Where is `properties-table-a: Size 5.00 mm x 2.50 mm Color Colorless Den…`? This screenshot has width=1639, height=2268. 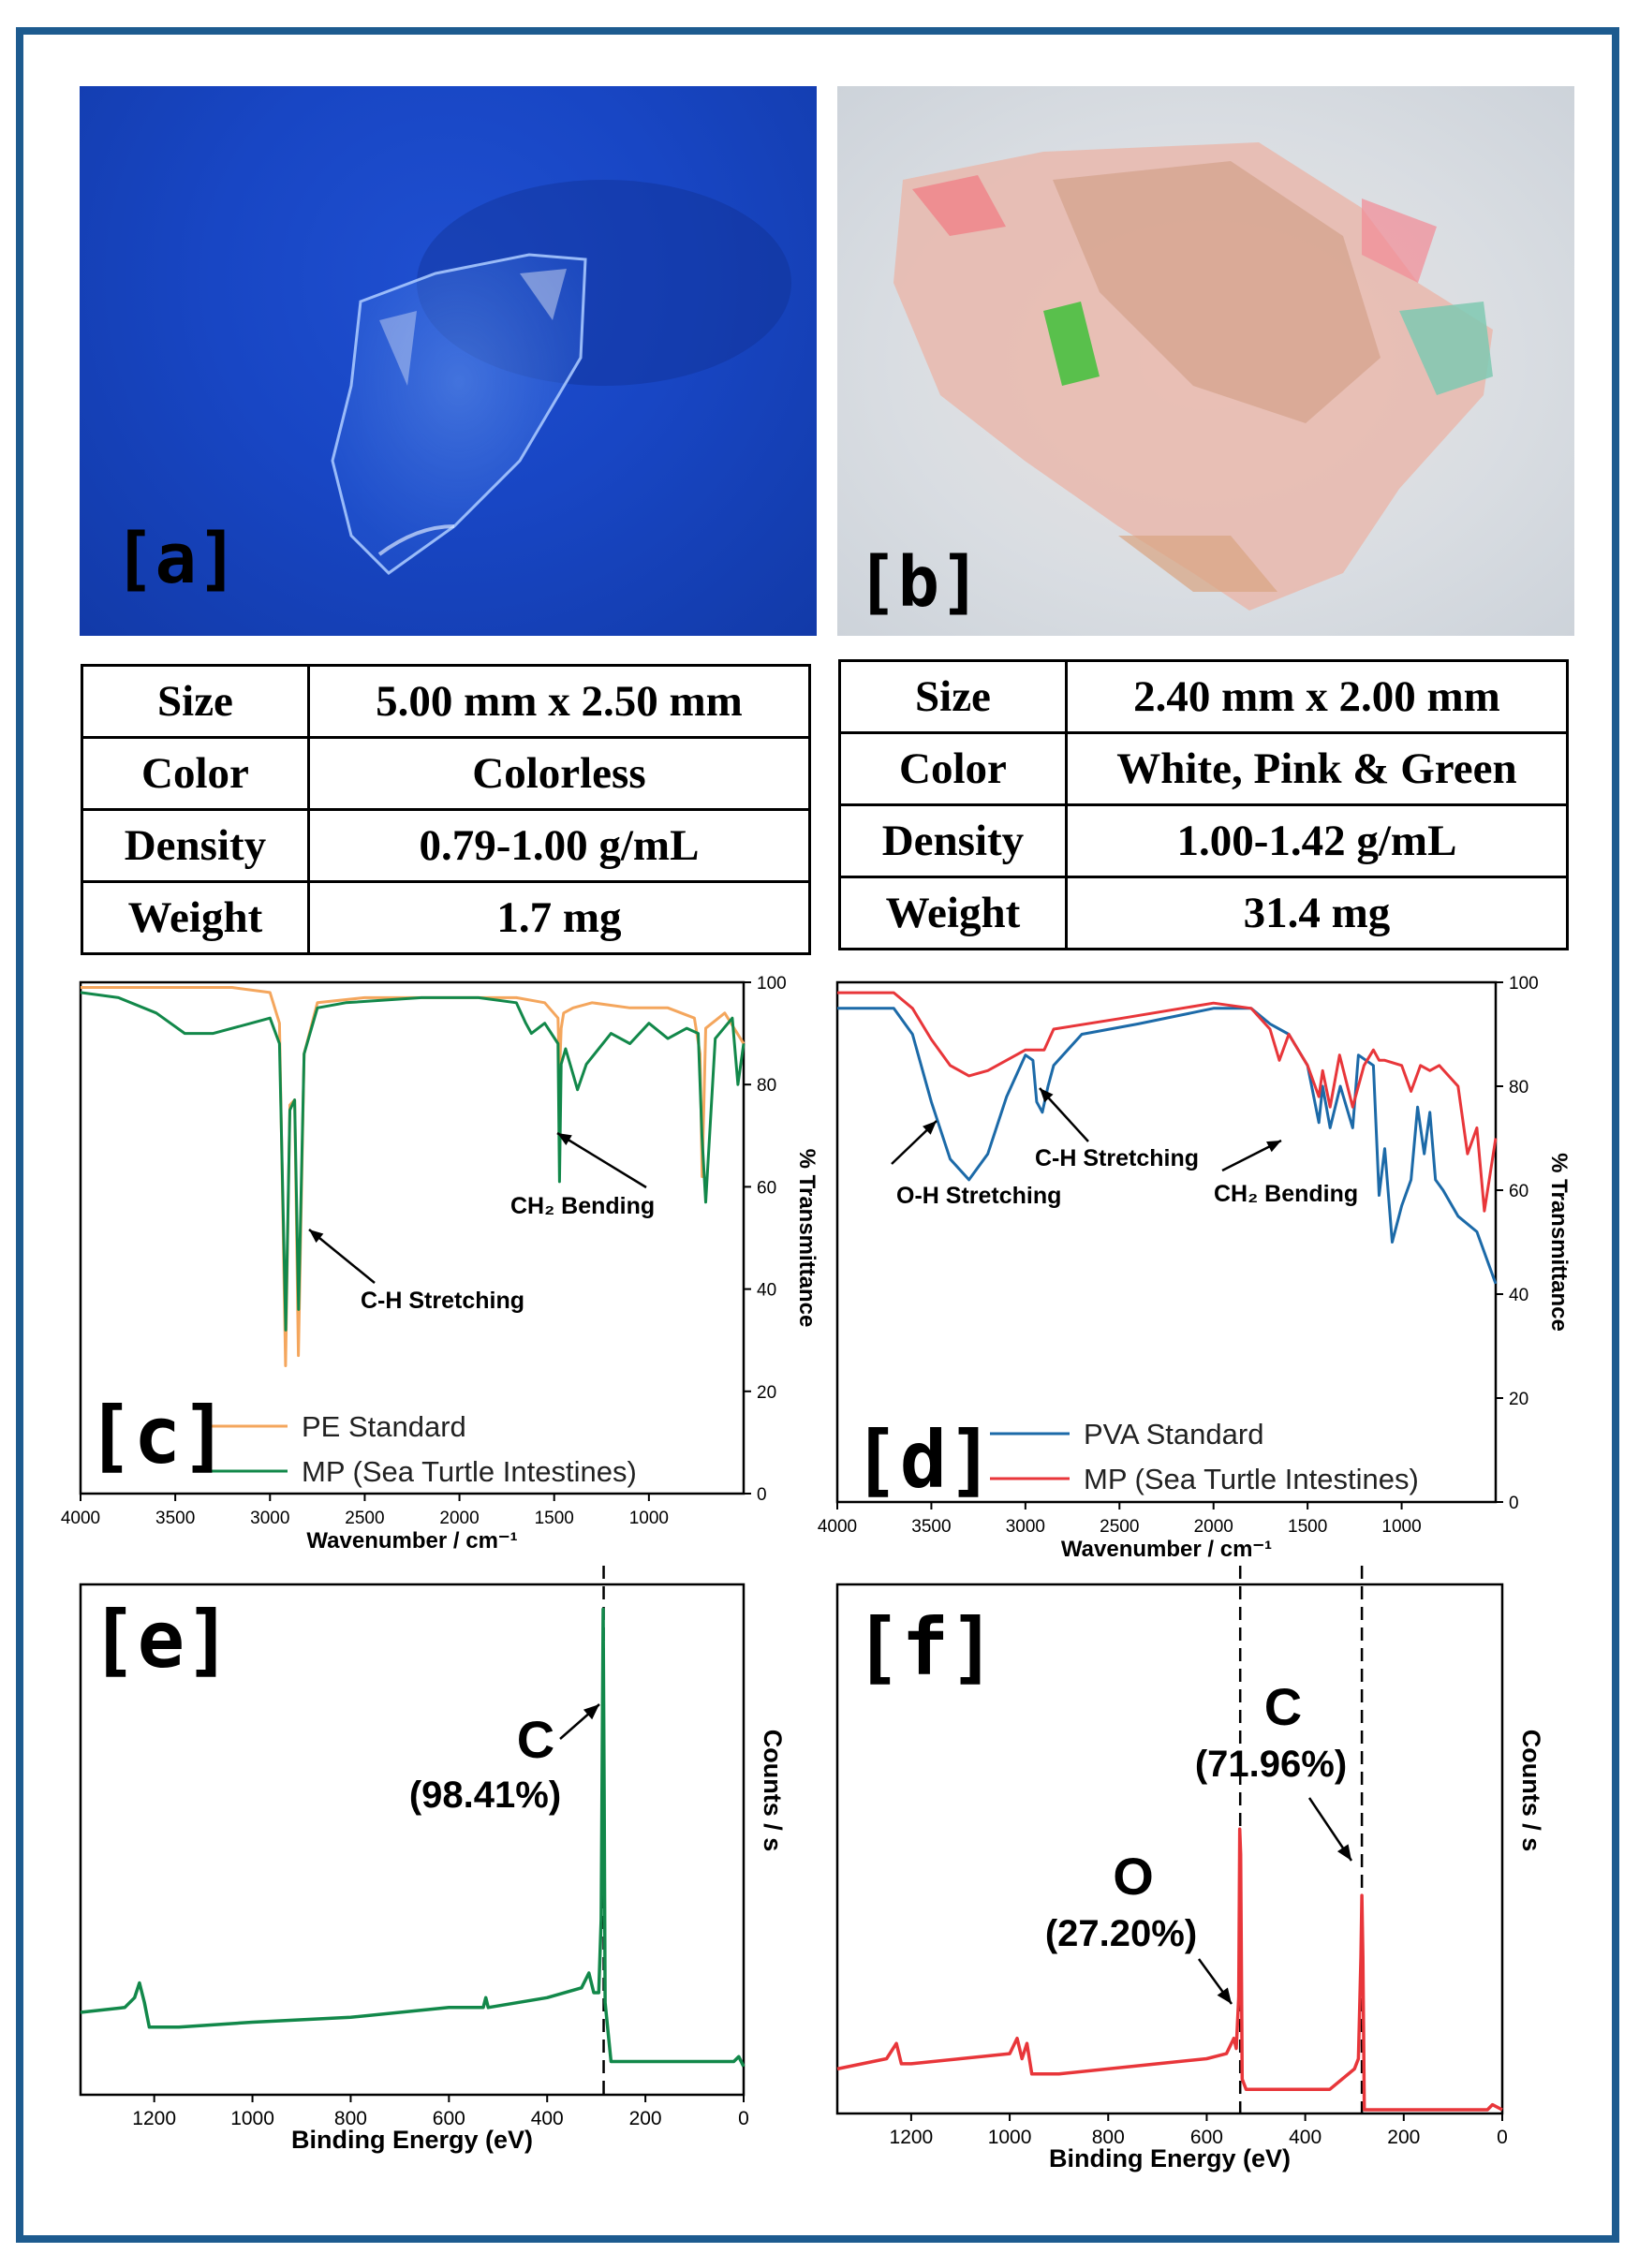 properties-table-a: Size 5.00 mm x 2.50 mm Color Colorless Den… is located at coordinates (446, 810).